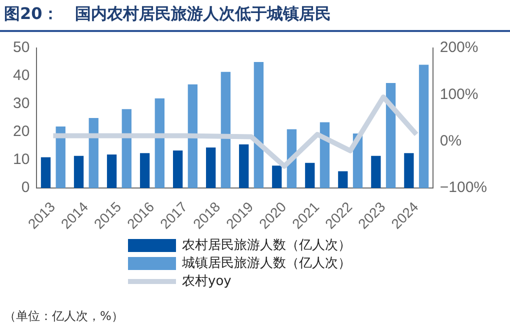  I want to click on y-tick-label: 10, so click(21, 159).